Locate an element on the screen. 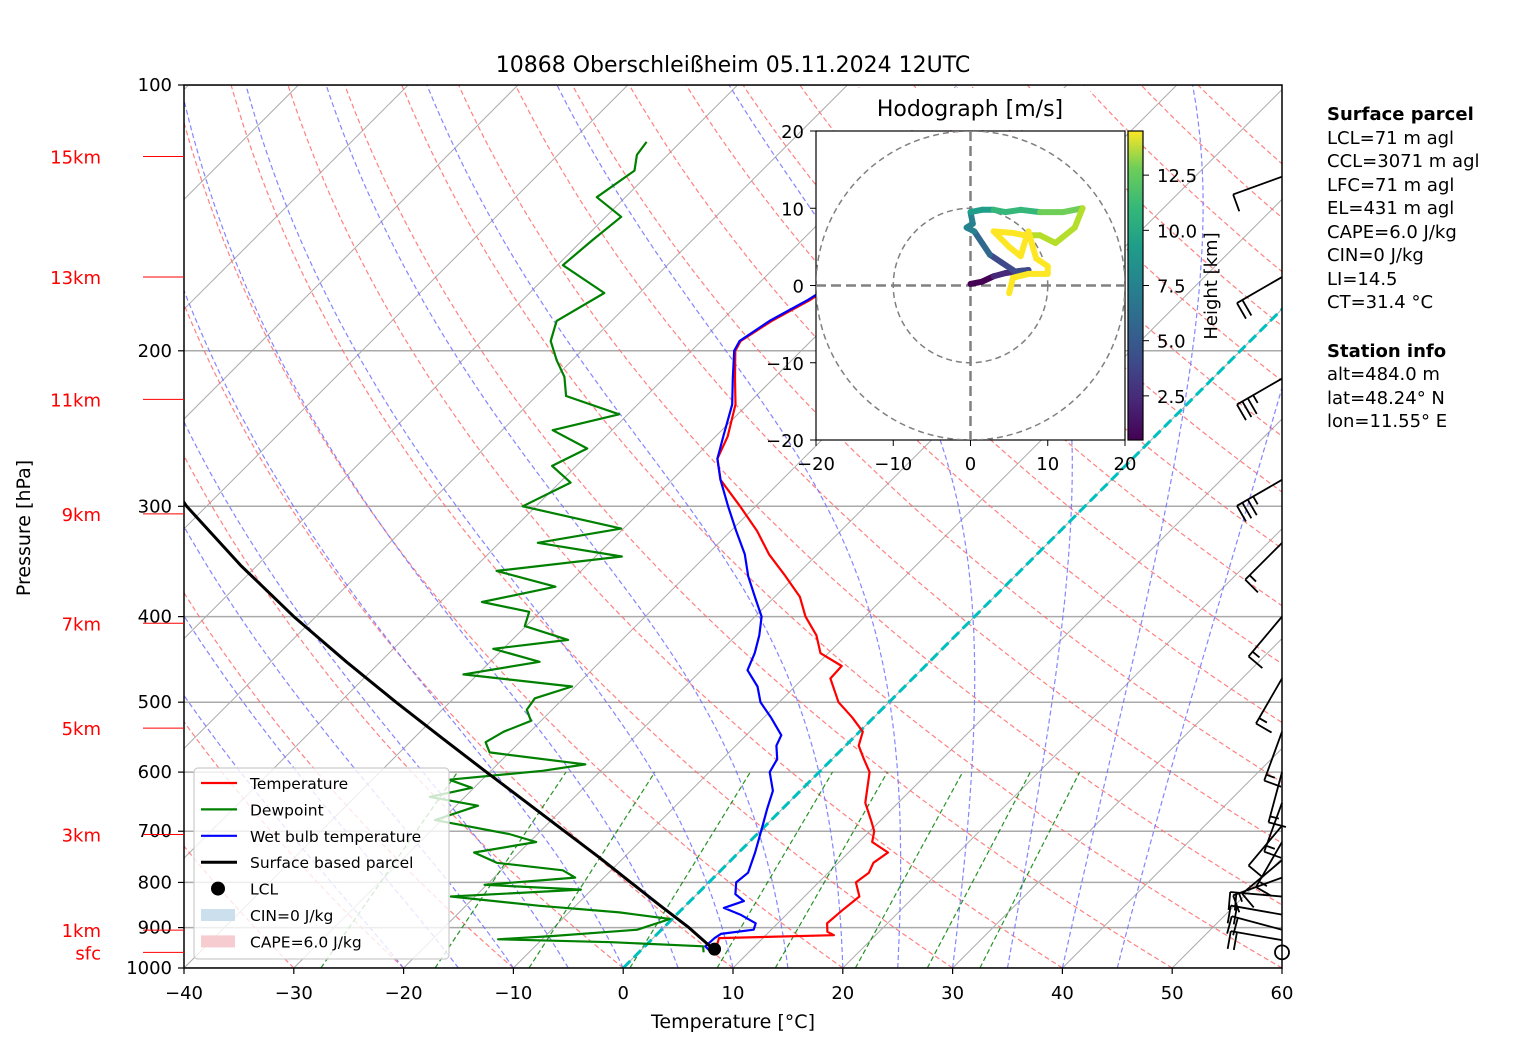  hodograph-title: Hodograph [m/s] is located at coordinates (970, 109).